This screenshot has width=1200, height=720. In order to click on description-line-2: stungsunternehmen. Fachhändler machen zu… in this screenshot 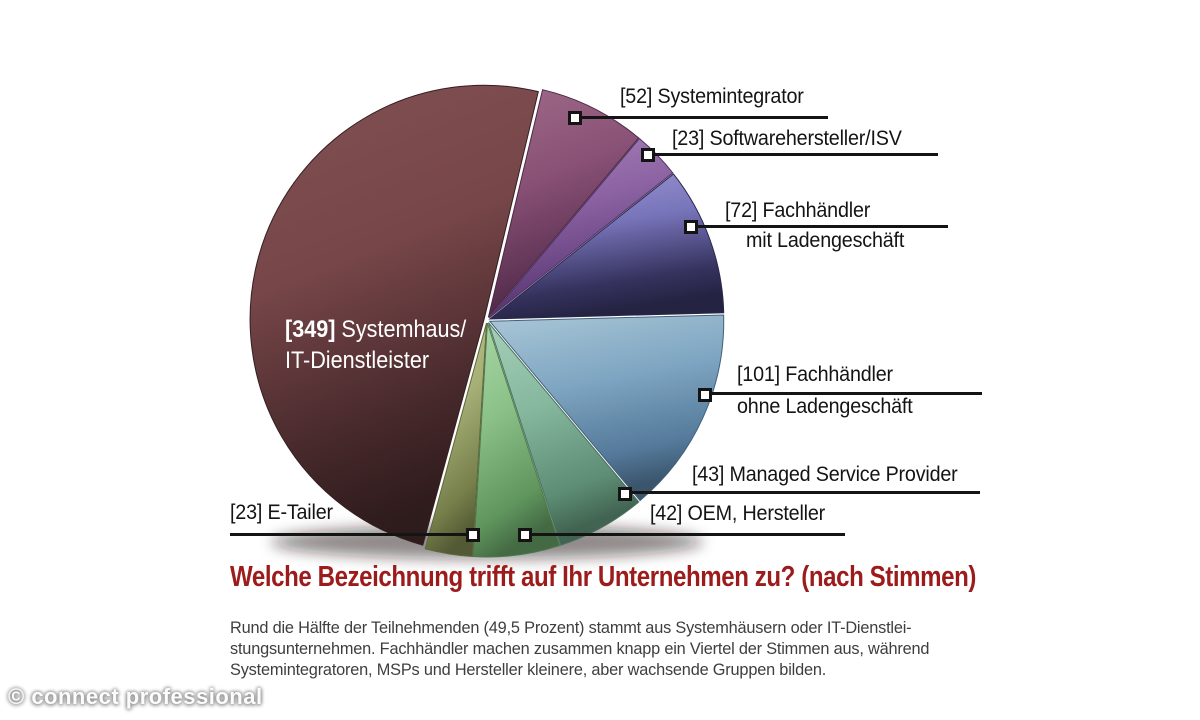, I will do `click(580, 648)`.